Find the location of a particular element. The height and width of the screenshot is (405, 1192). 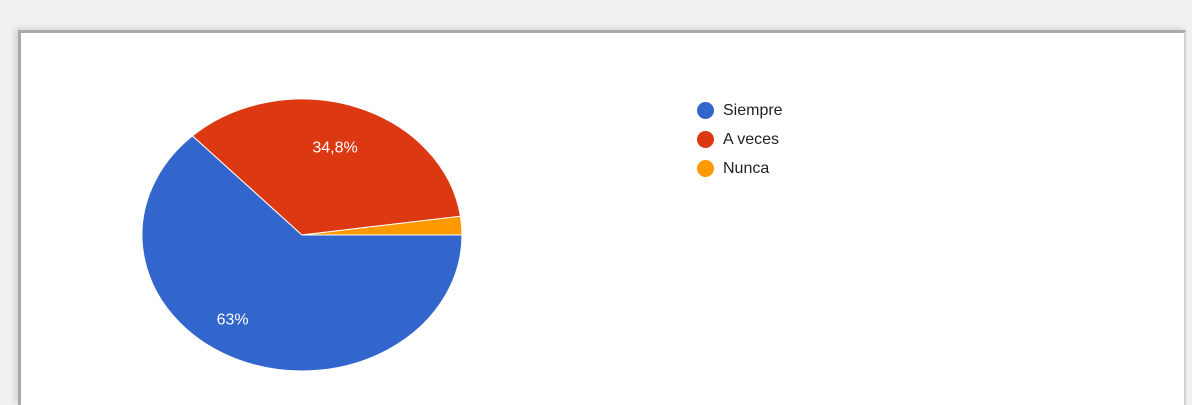

legend-label: A veces is located at coordinates (751, 139).